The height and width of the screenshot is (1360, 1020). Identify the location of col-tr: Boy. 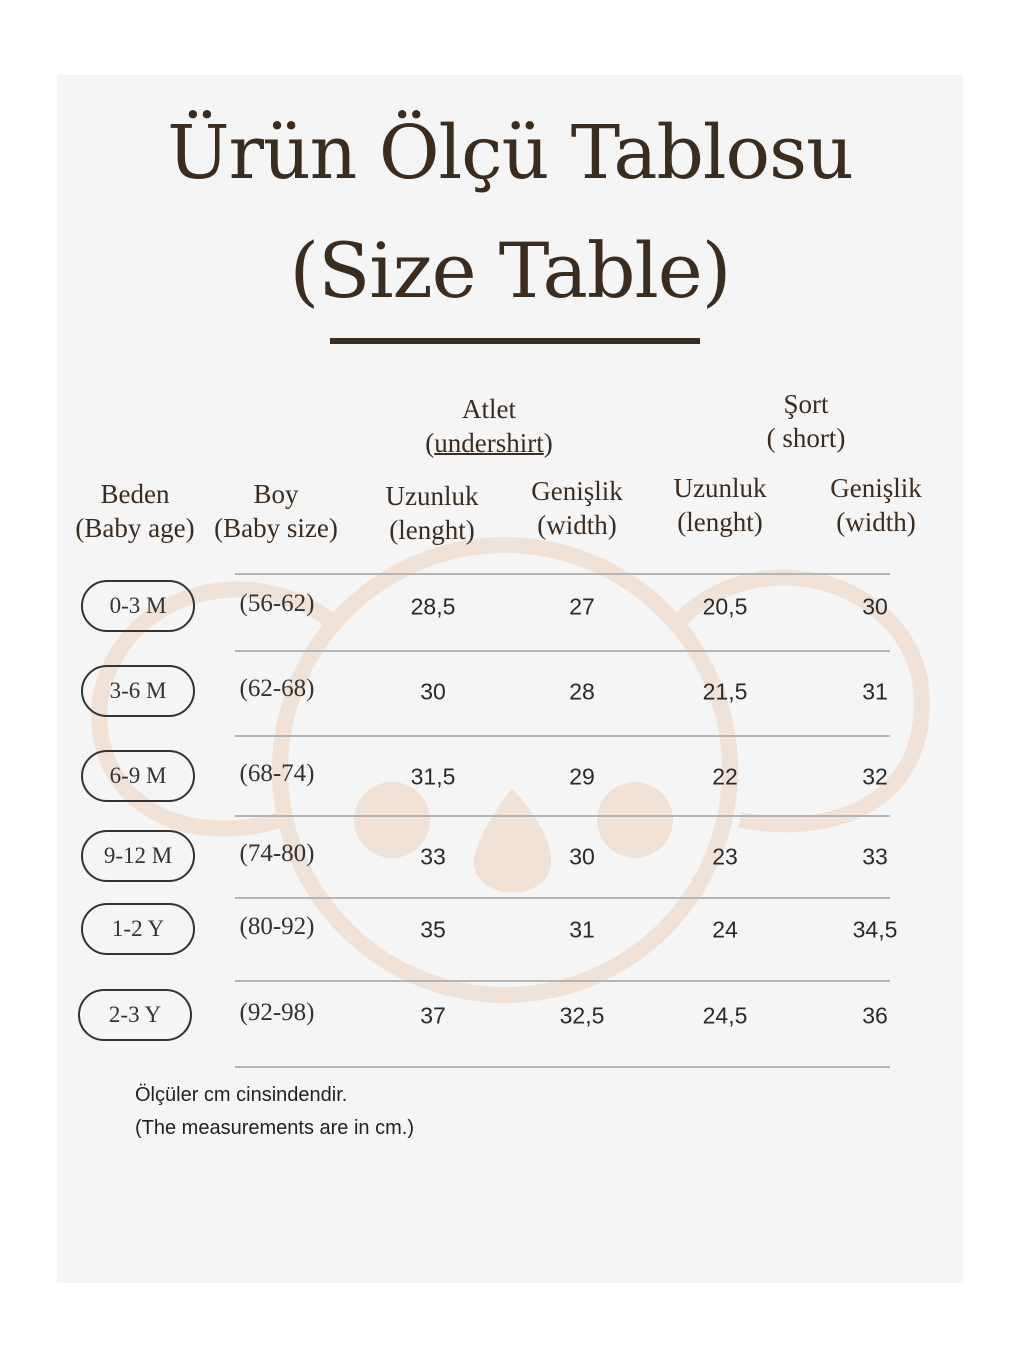
(276, 494).